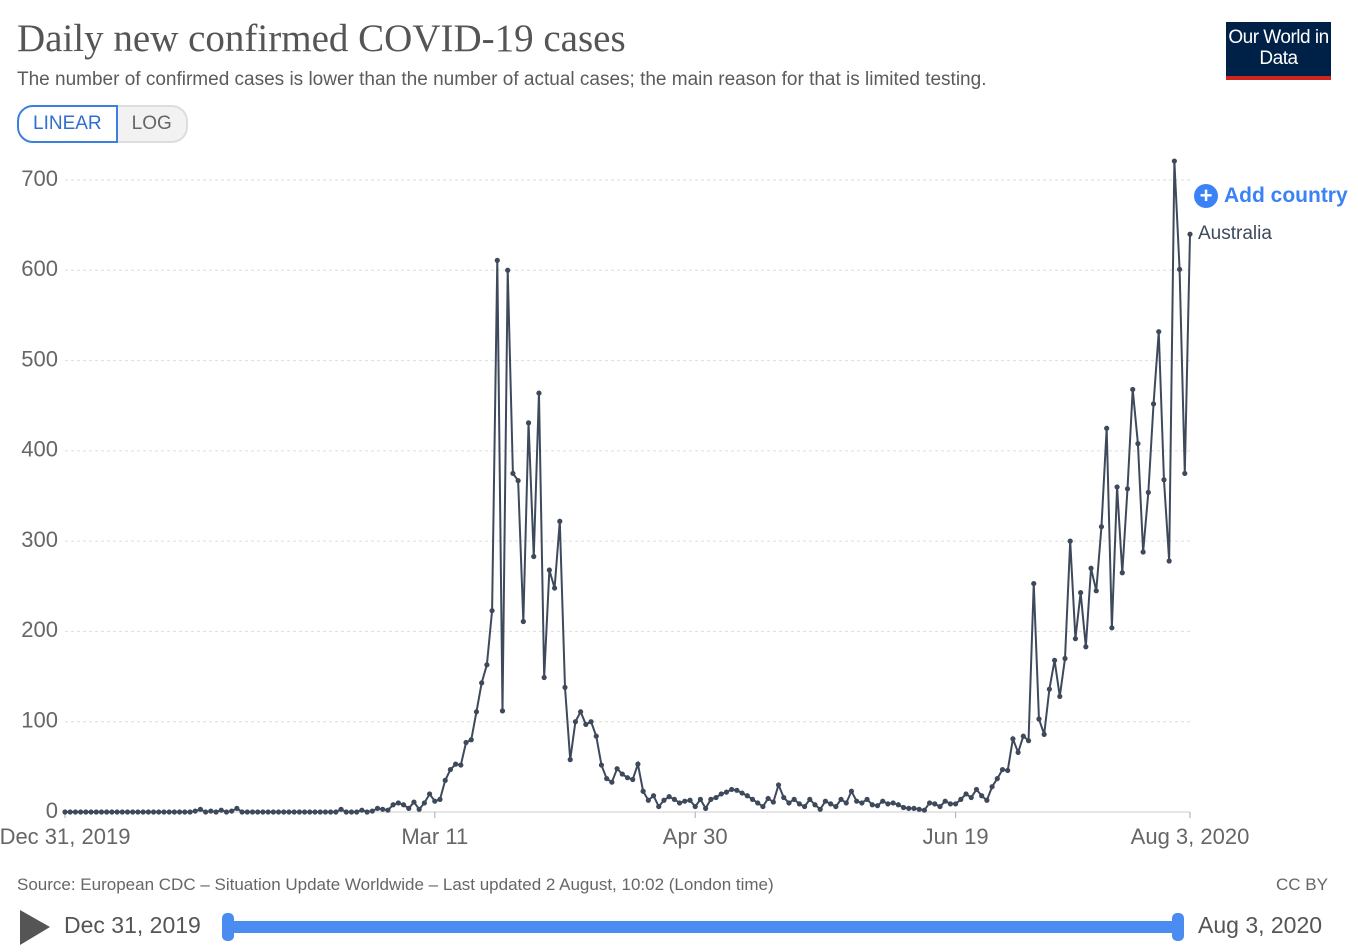 The height and width of the screenshot is (952, 1358). I want to click on y-tick-label: 100, so click(39, 720).